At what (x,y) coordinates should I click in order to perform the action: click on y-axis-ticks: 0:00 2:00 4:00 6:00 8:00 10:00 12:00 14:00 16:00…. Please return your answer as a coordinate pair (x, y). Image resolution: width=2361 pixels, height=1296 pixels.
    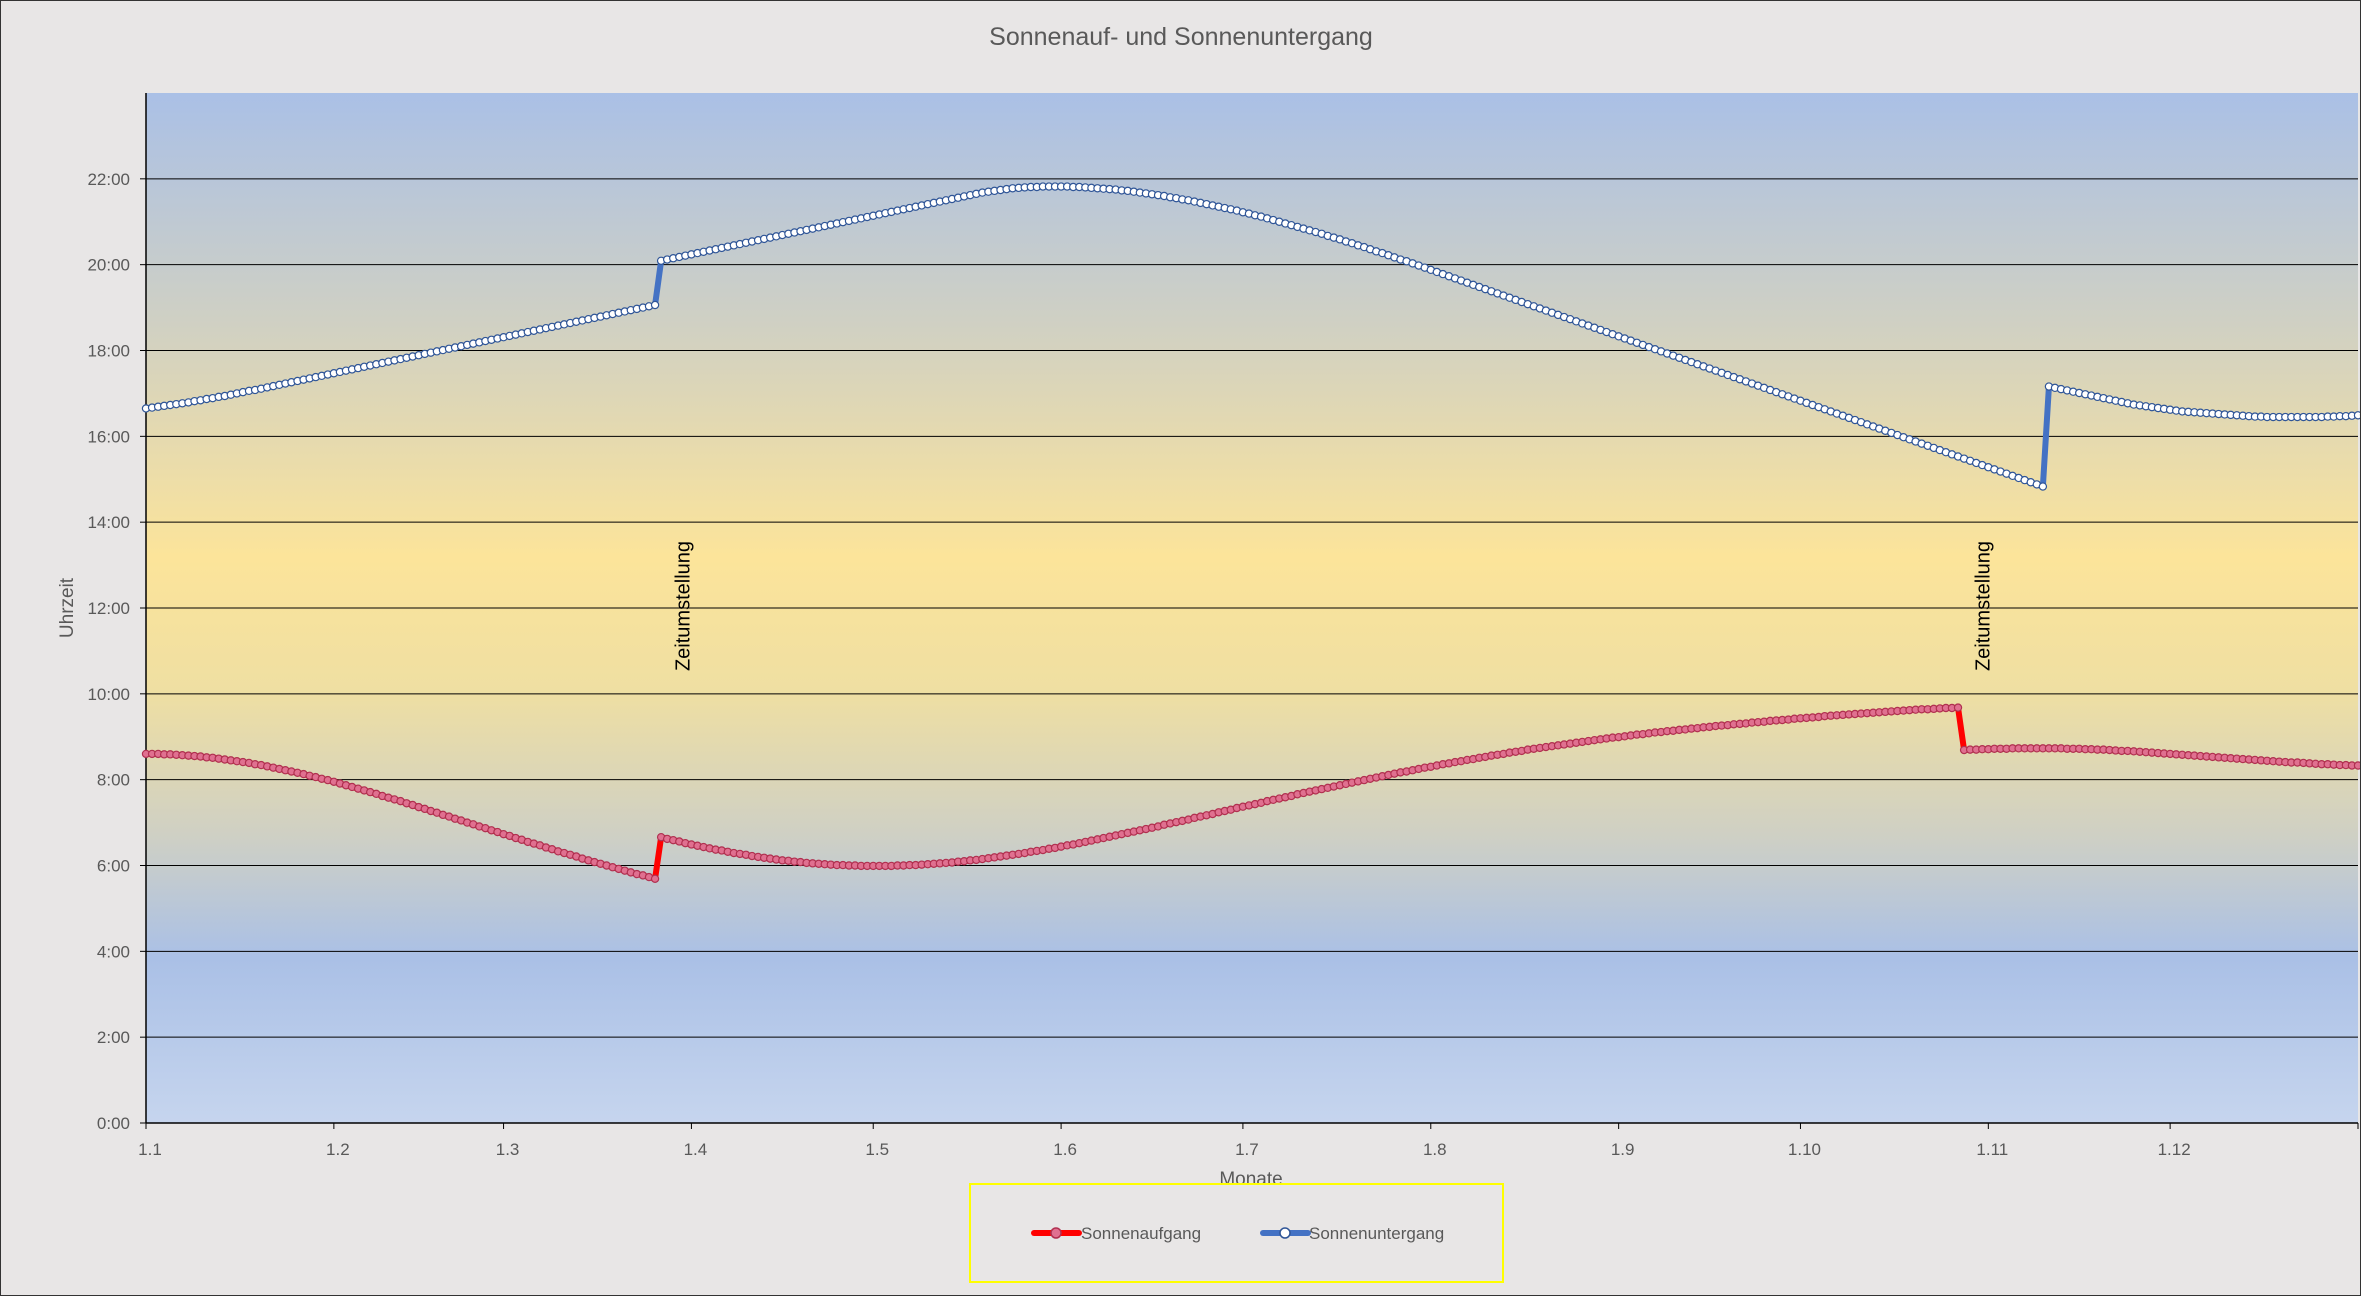
    Looking at the image, I should click on (116, 651).